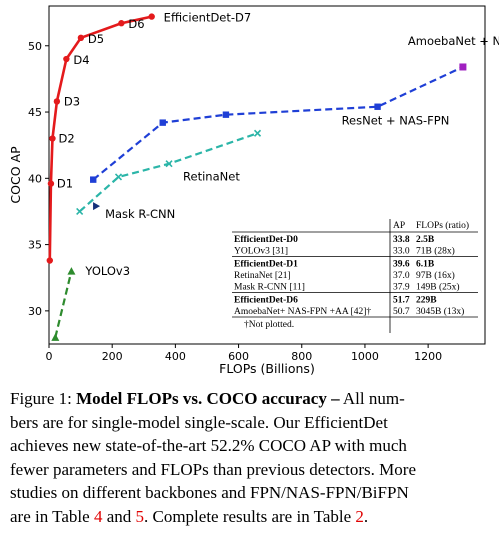  Describe the element at coordinates (41, 398) in the screenshot. I see `figure-label: Figure 1:` at that location.